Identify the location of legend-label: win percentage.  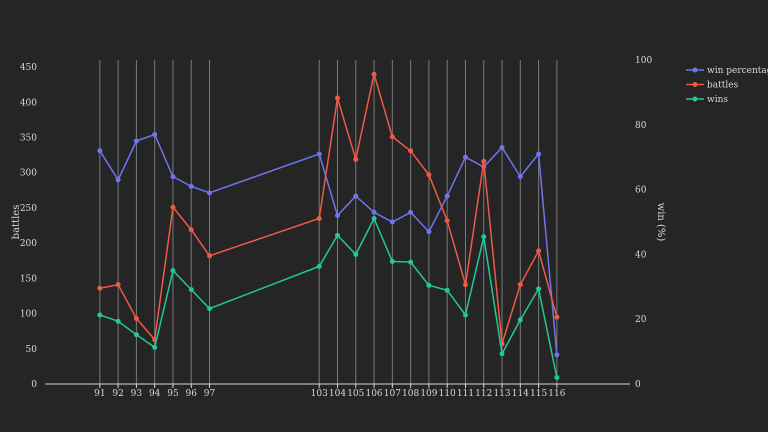
(737, 71).